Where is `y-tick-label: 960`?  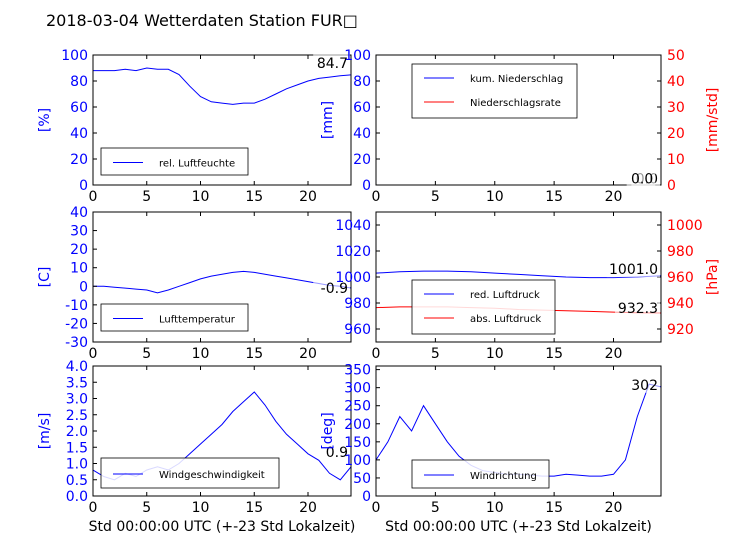
y-tick-label: 960 is located at coordinates (357, 330).